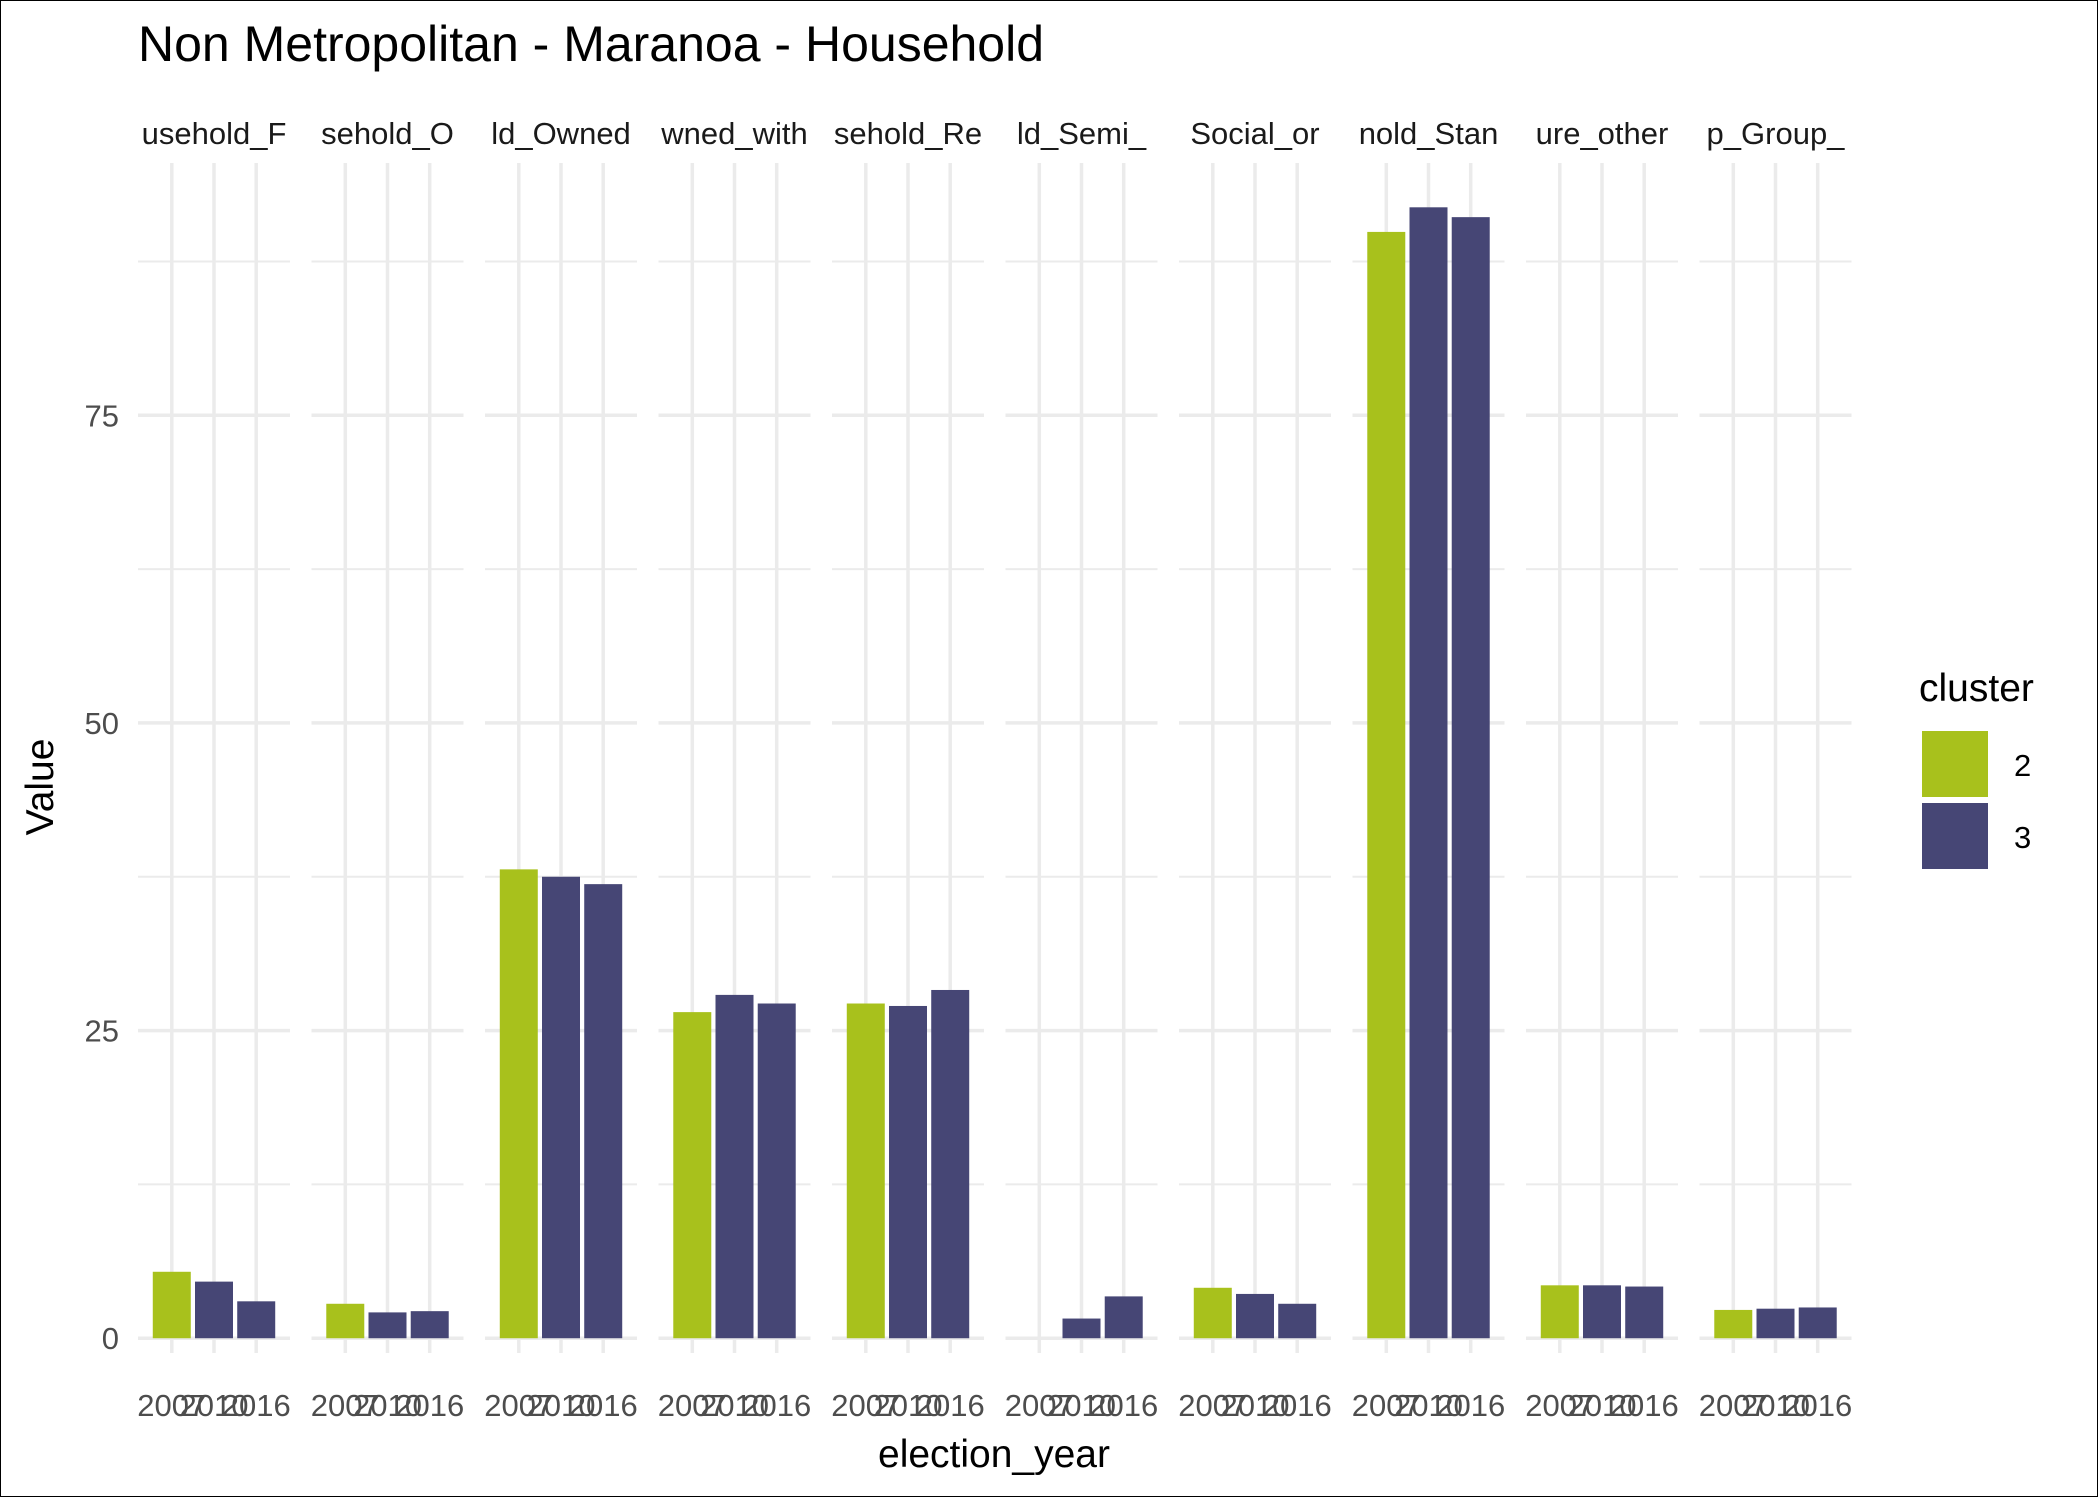  I want to click on chart-title: Non Metropolitan - Maranoa - Household, so click(591, 44).